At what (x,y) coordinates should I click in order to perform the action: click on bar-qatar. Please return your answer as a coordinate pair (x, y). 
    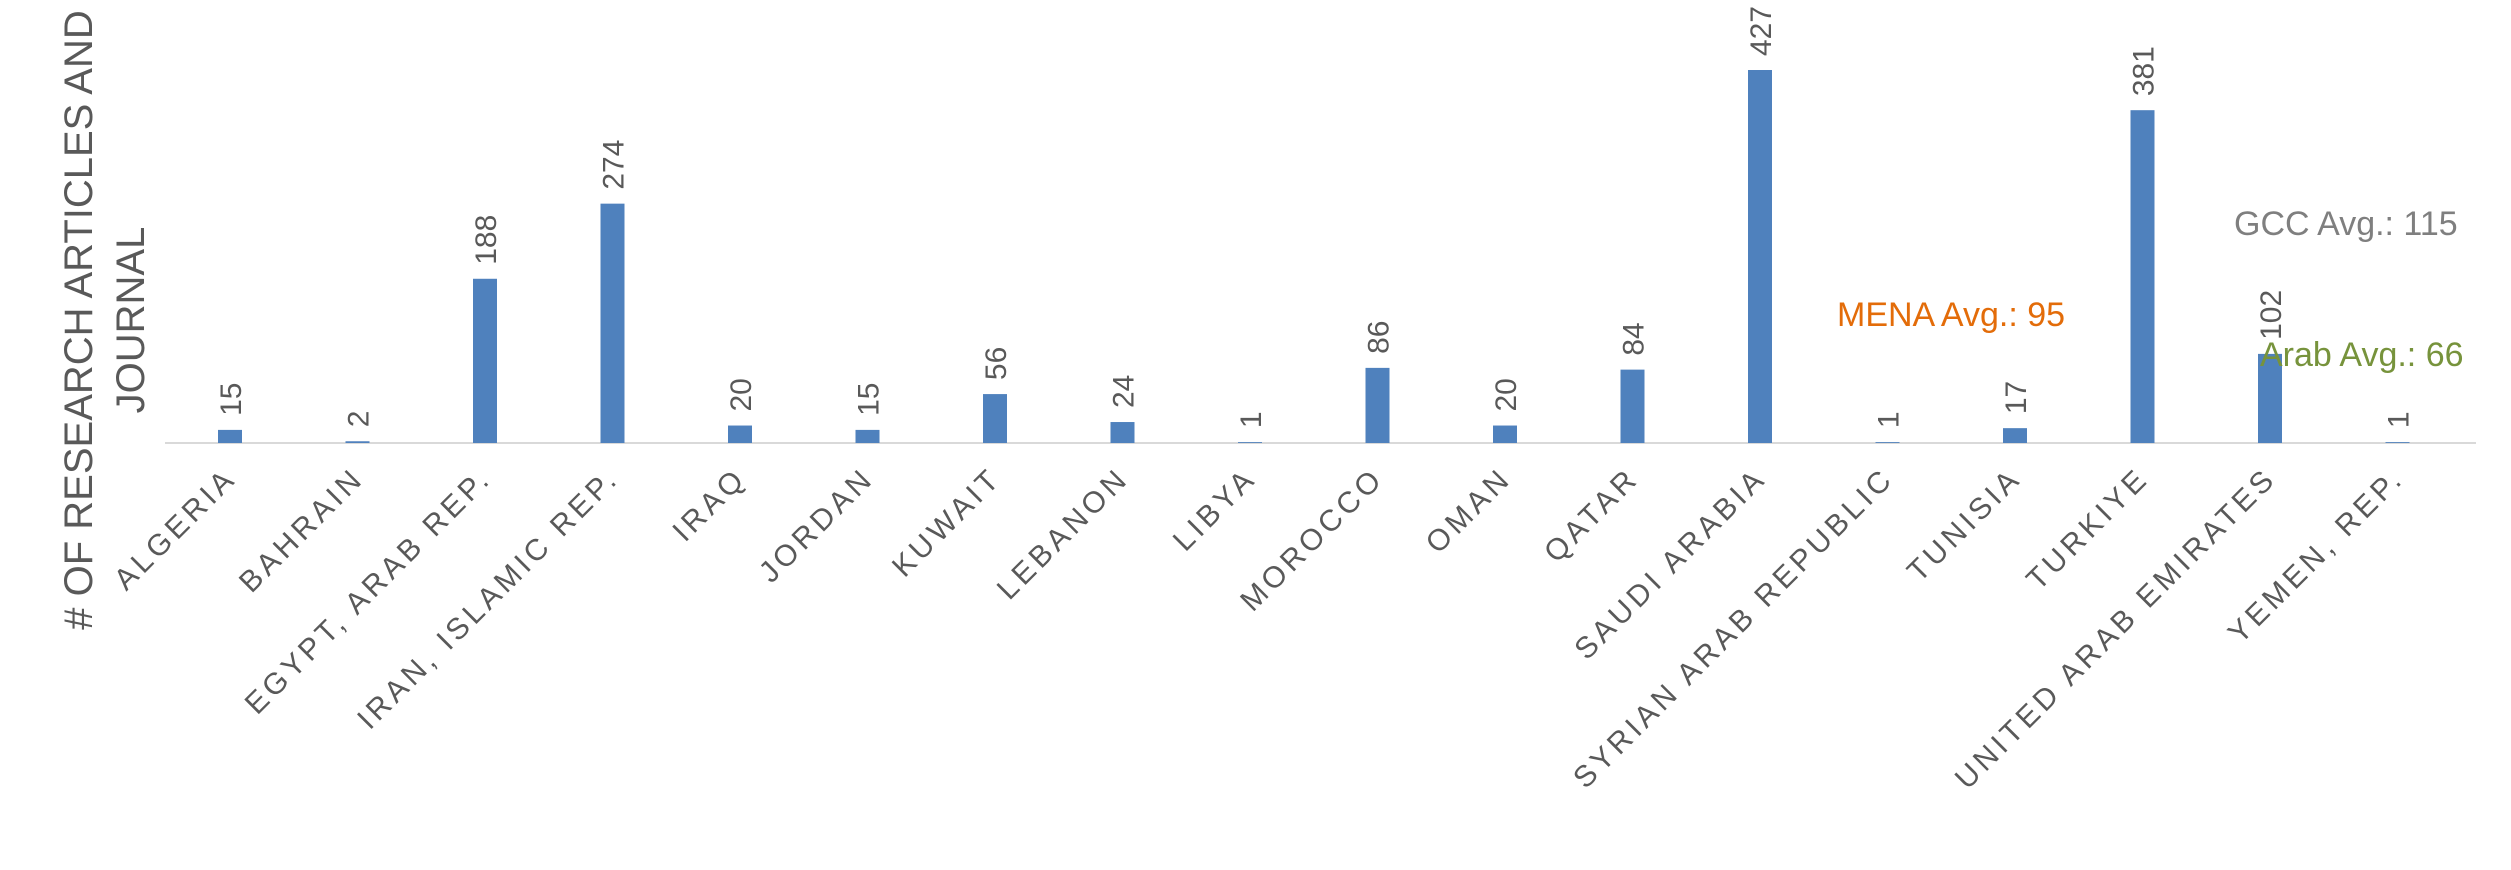
    Looking at the image, I should click on (1632, 406).